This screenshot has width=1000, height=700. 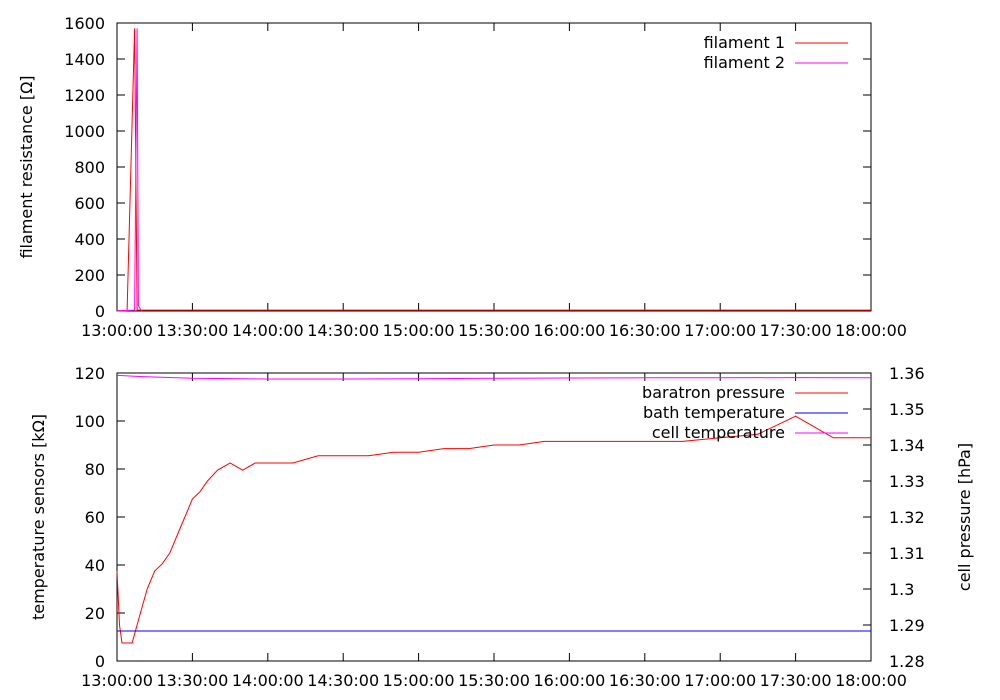 I want to click on y-tick-label: 1600, so click(x=84, y=23).